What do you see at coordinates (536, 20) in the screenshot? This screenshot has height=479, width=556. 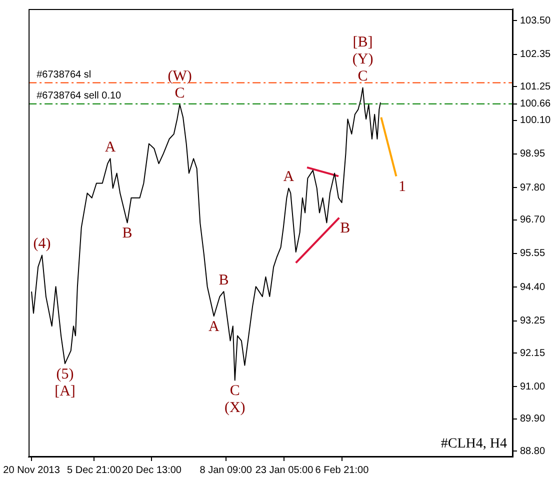 I see `y-tick-label: 103.50` at bounding box center [536, 20].